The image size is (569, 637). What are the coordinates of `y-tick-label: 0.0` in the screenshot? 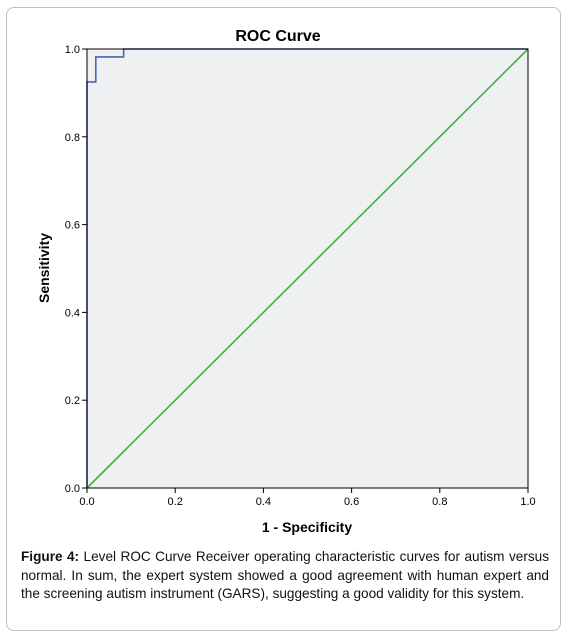 It's located at (72, 489).